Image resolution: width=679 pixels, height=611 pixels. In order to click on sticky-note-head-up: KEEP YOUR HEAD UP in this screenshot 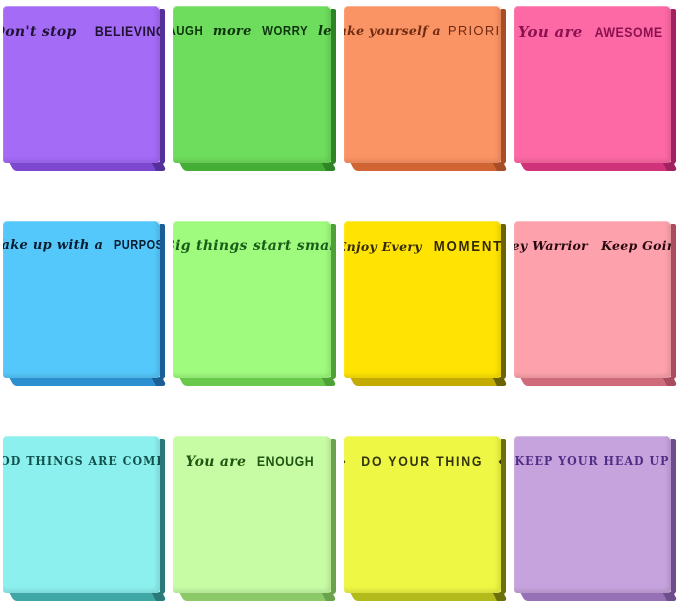, I will do `click(595, 518)`.